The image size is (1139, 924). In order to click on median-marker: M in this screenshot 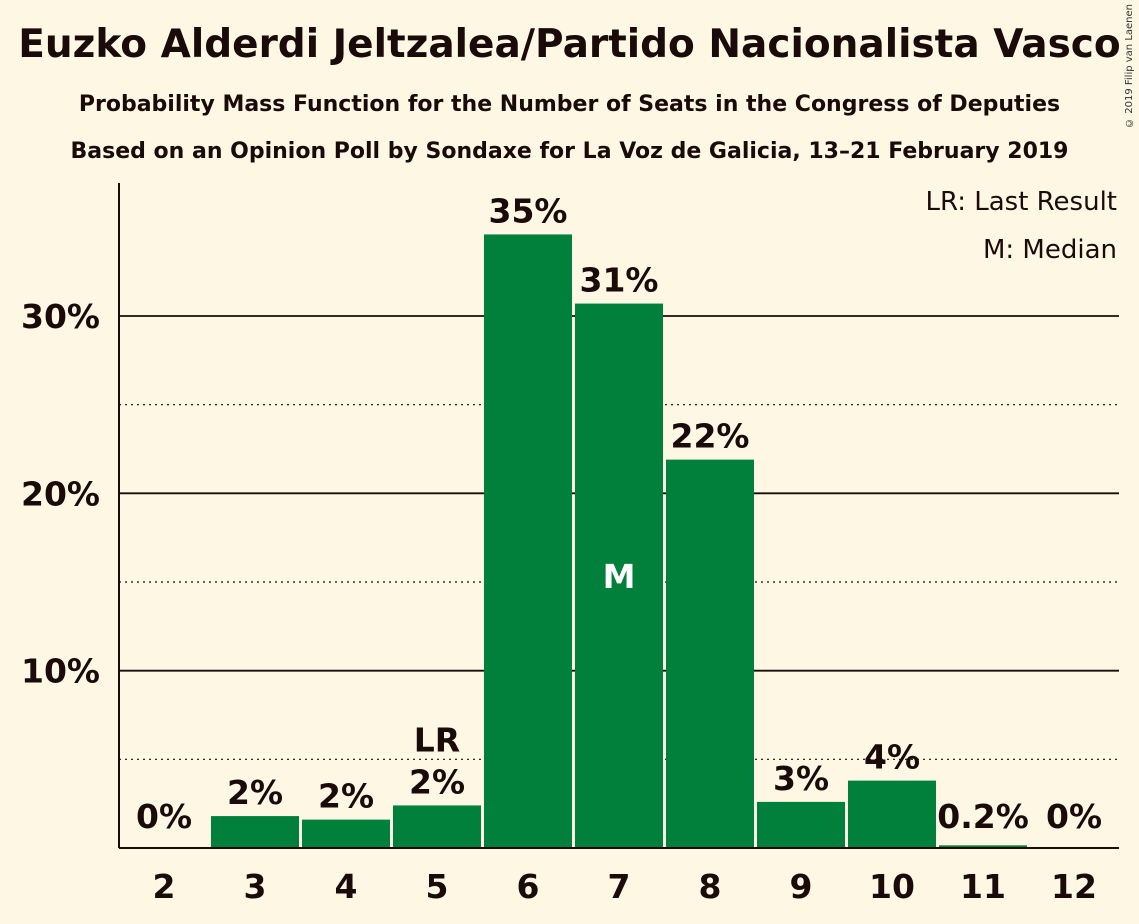, I will do `click(619, 576)`.